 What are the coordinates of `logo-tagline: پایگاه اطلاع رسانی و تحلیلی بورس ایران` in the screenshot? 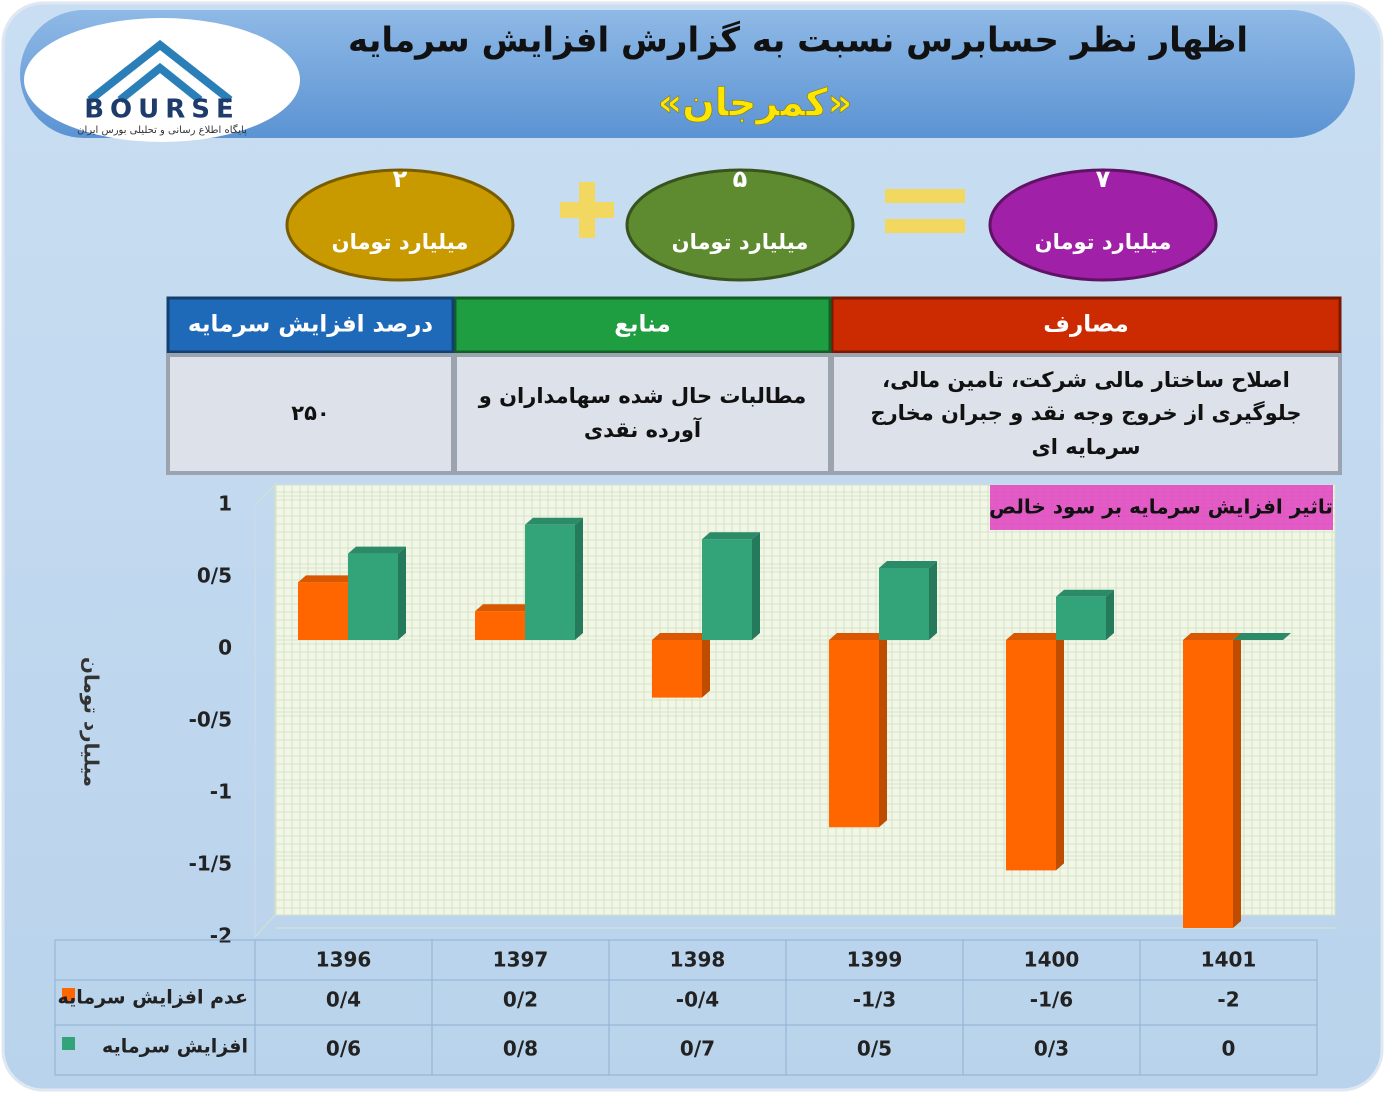 It's located at (162, 130).